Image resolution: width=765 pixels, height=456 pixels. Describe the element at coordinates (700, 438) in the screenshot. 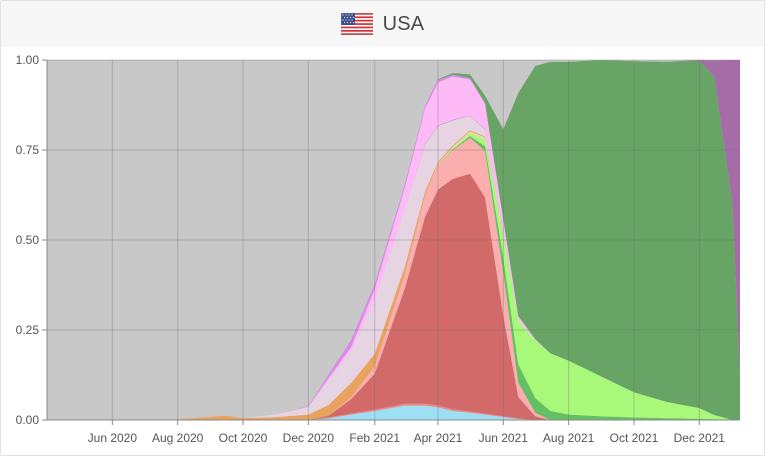

I see `x-tick-label: Dec 2021` at that location.